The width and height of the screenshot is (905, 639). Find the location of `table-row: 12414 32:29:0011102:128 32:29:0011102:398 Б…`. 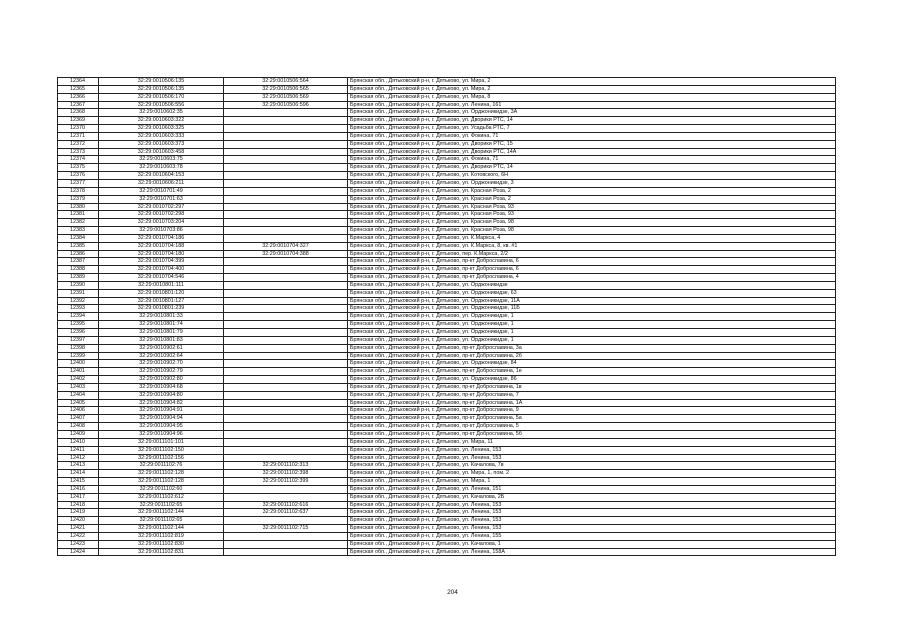

table-row: 12414 32:29:0011102:128 32:29:0011102:398 Б… is located at coordinates (446, 474).